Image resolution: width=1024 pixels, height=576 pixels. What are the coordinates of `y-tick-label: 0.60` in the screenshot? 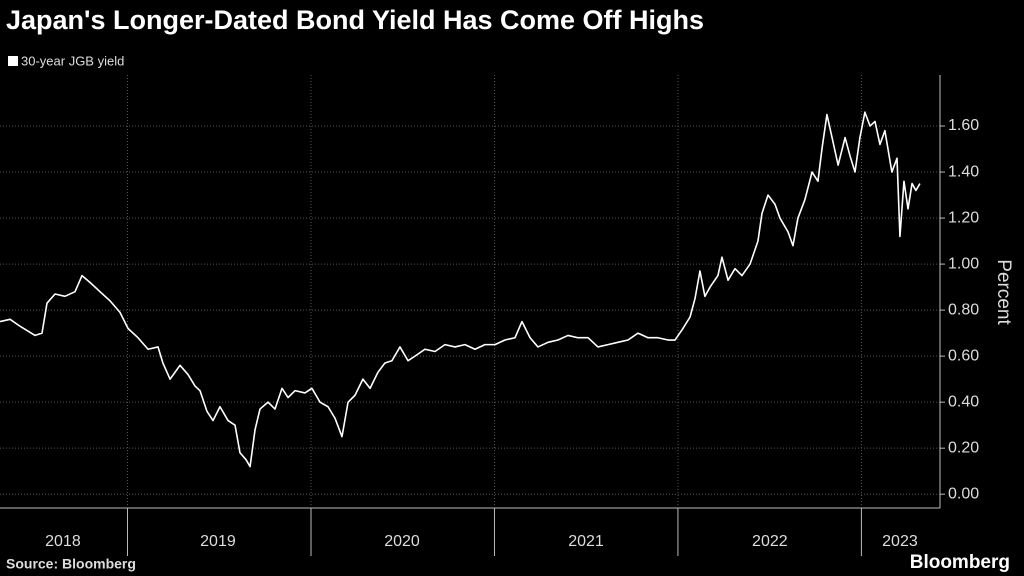 It's located at (963, 355).